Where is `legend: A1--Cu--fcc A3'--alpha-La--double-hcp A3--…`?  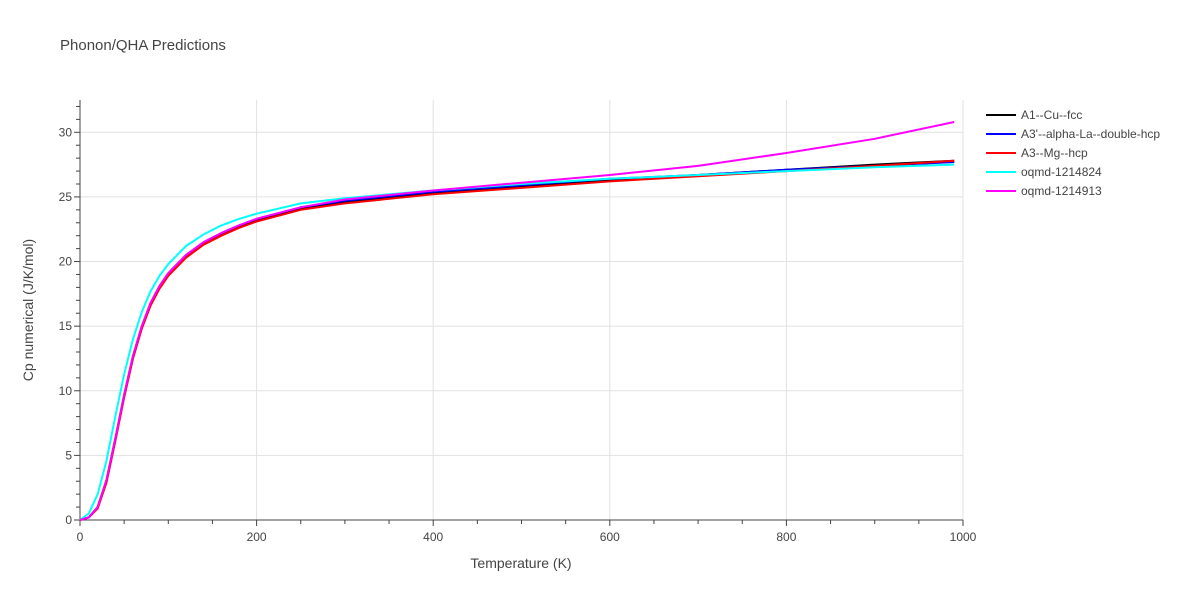
legend: A1--Cu--fcc A3'--alpha-La--double-hcp A3--… is located at coordinates (1073, 153).